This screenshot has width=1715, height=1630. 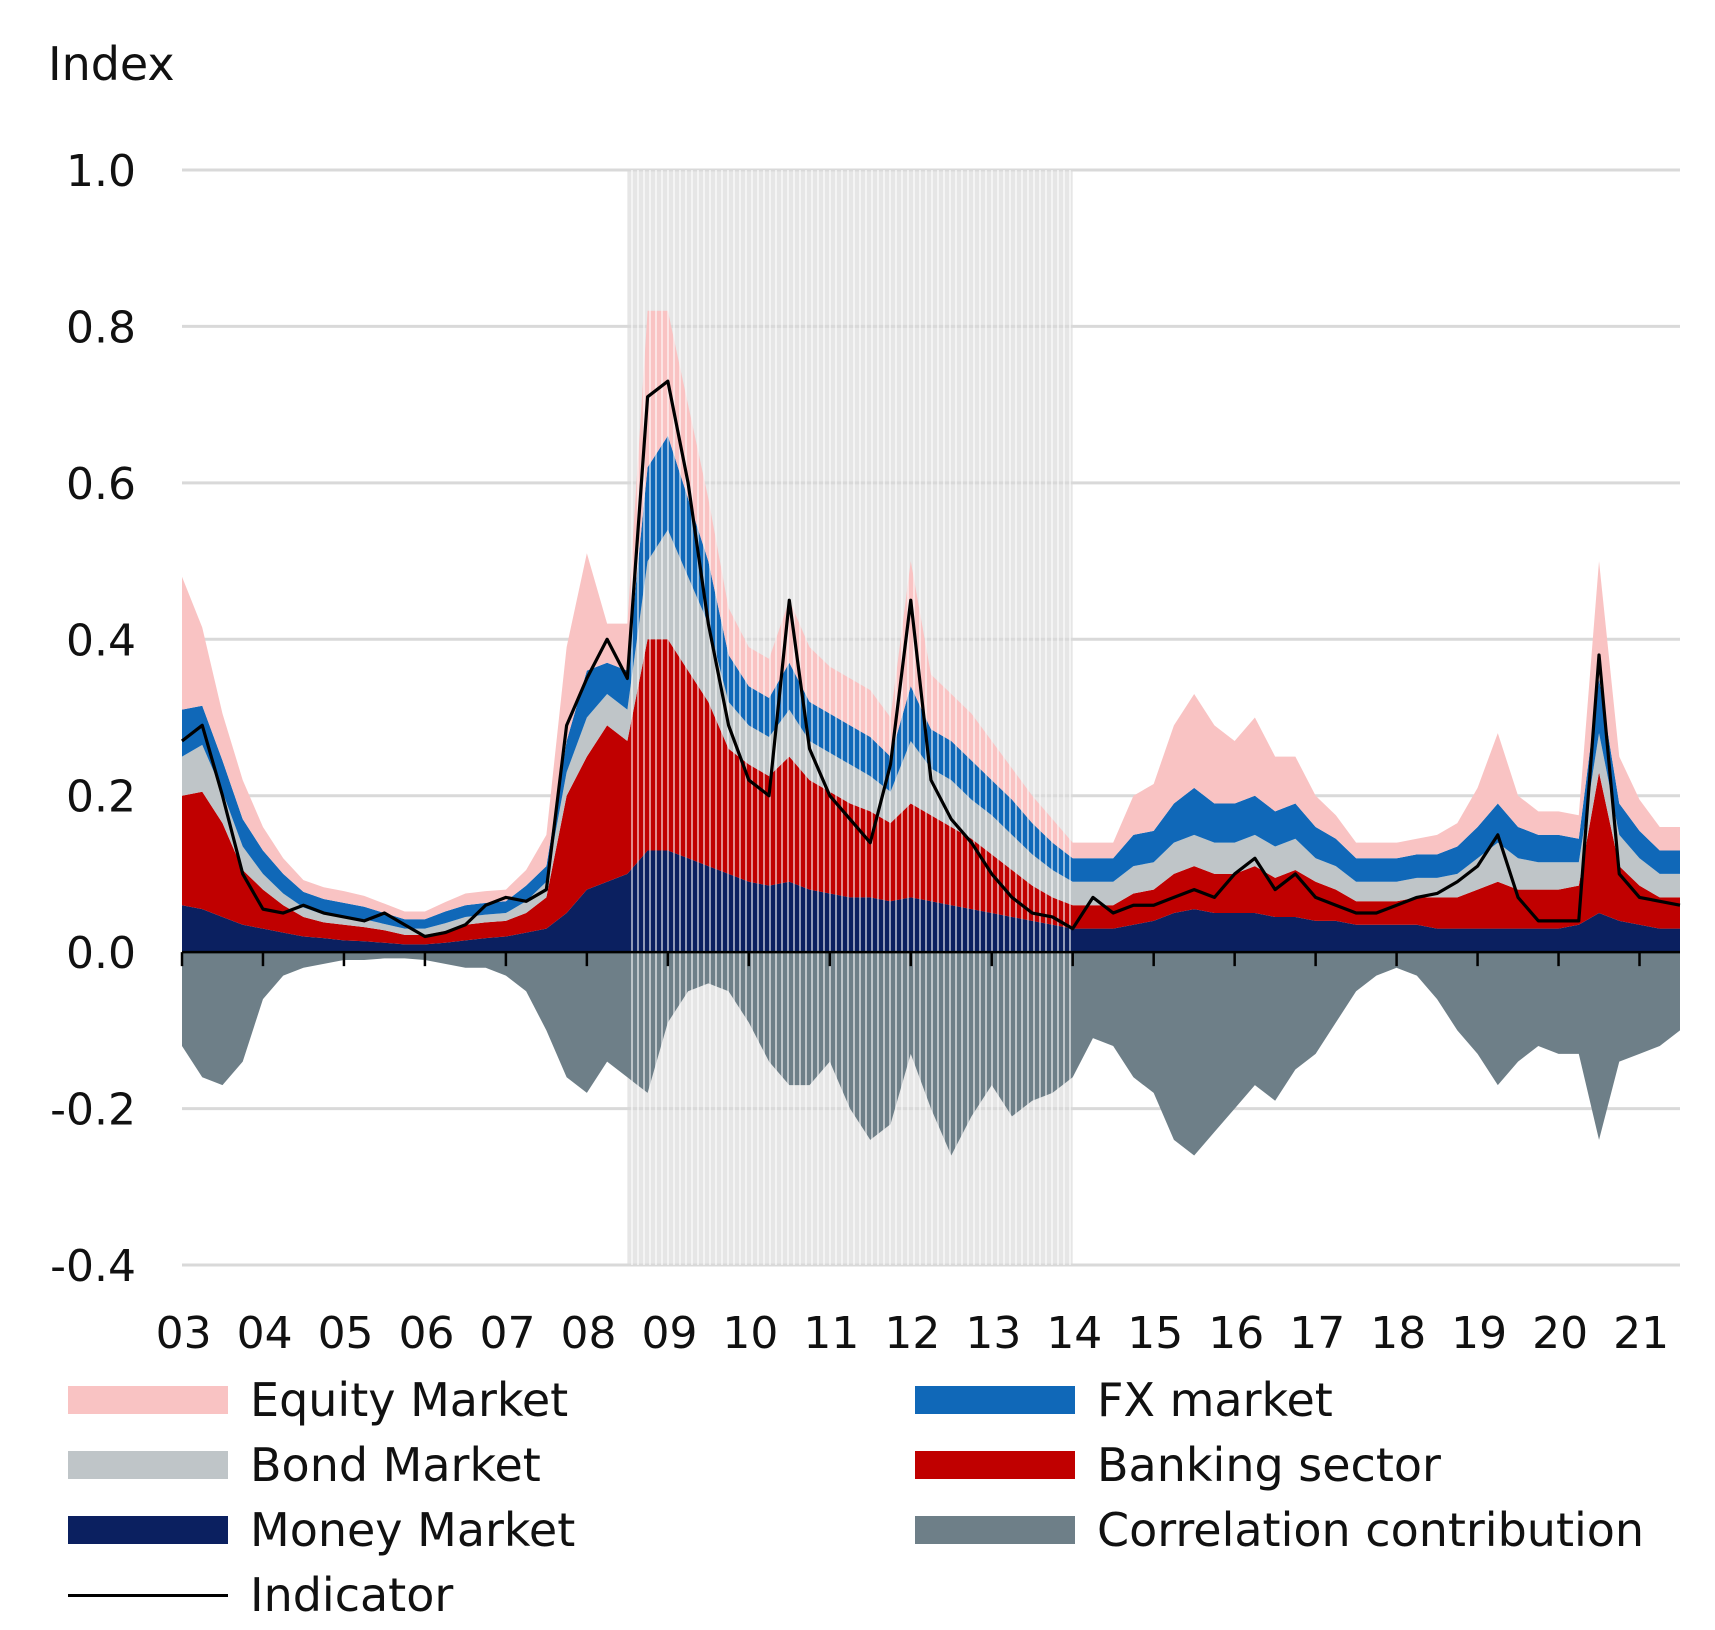 I want to click on legend-label-correlation-contribution: Correlation contribution, so click(x=1371, y=1530).